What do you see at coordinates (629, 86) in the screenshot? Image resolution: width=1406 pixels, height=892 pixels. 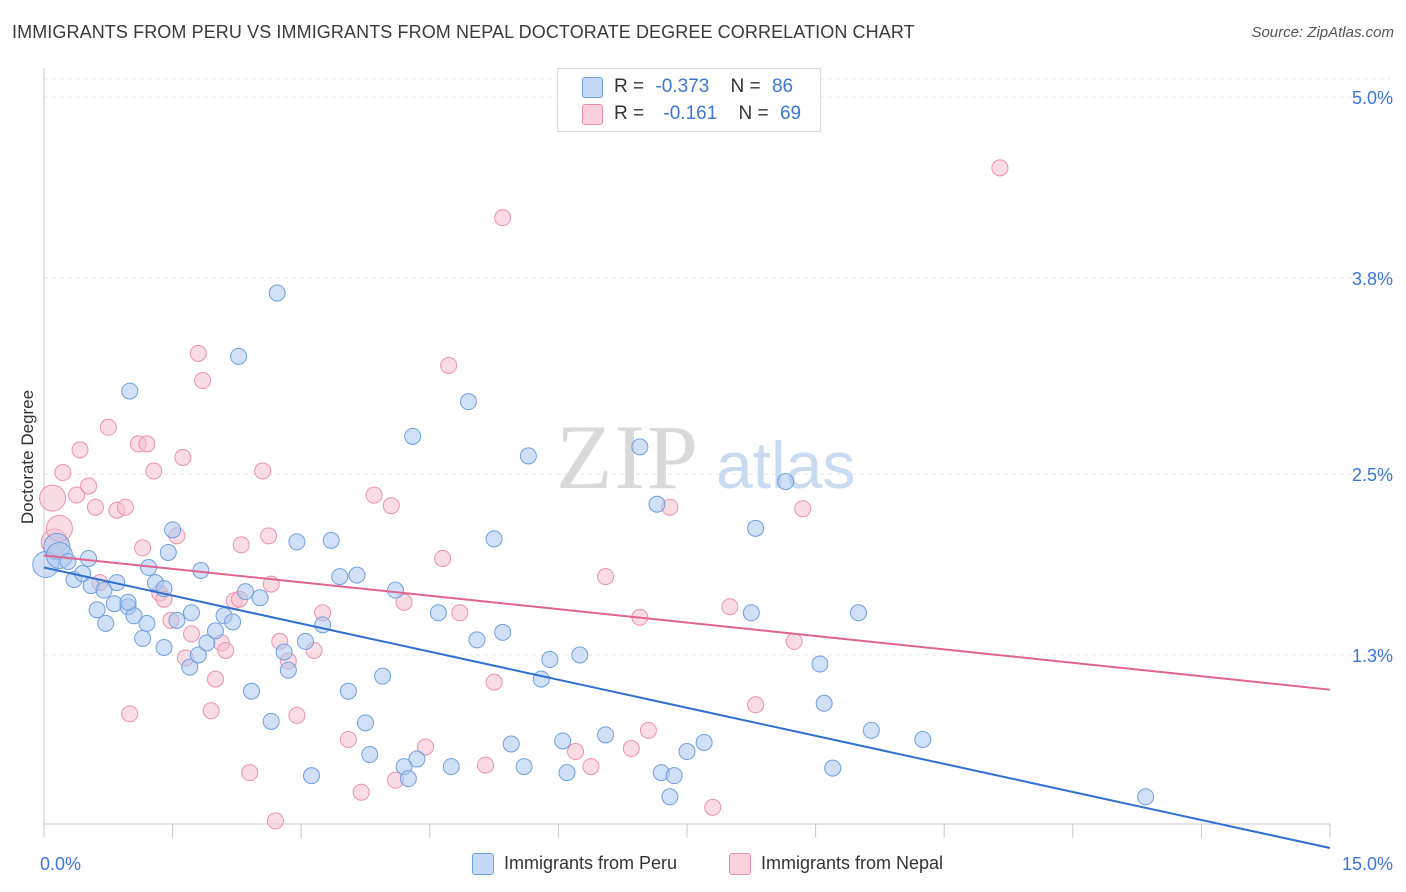 I see `legend-peru-r-label: R =` at bounding box center [629, 86].